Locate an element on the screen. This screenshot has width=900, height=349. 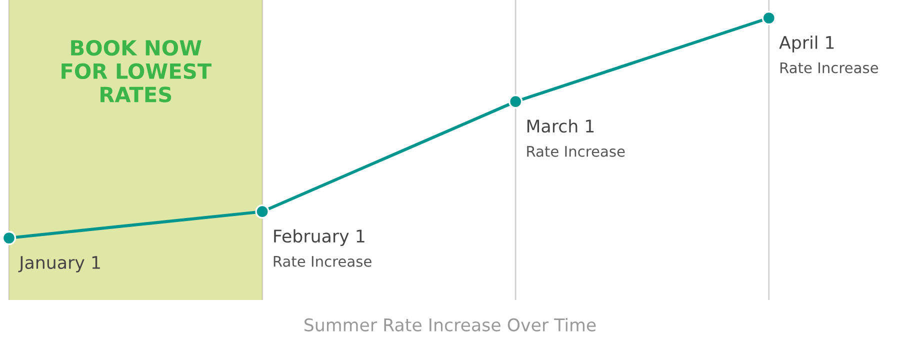
x-tick-label: March 1 is located at coordinates (560, 126).